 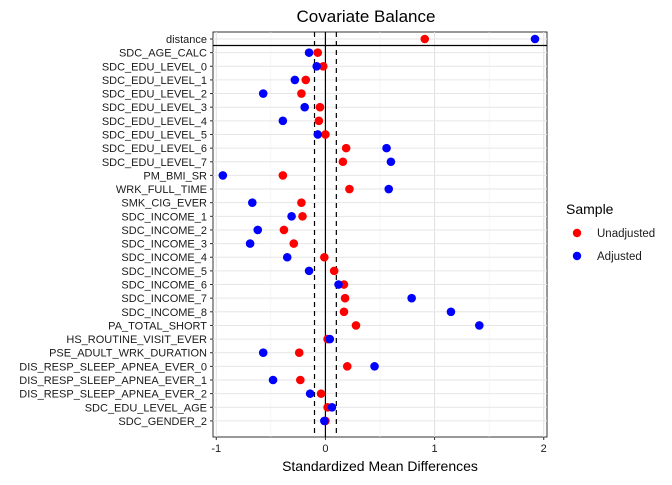 I want to click on category-label: SDC_EDU_LEVEL_1, so click(x=154, y=81).